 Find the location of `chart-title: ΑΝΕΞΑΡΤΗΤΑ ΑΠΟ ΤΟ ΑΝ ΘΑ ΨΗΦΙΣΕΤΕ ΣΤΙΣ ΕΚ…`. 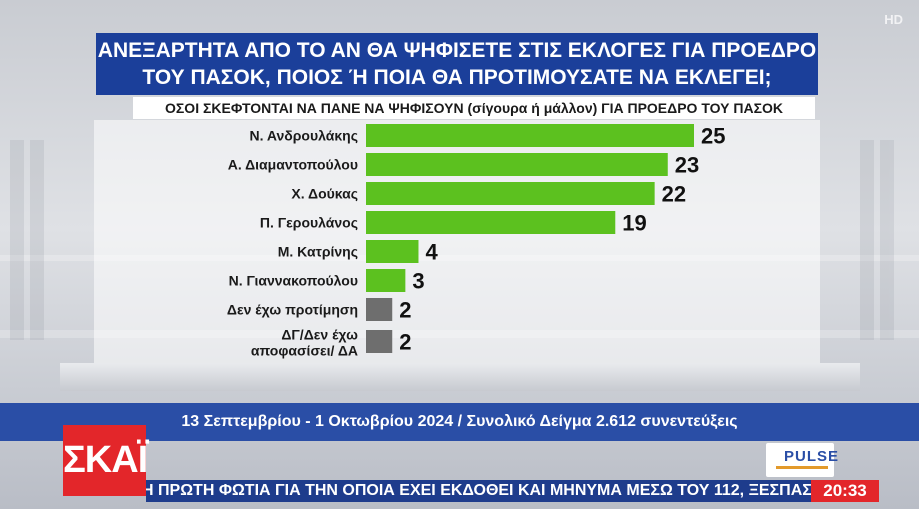

chart-title: ΑΝΕΞΑΡΤΗΤΑ ΑΠΟ ΤΟ ΑΝ ΘΑ ΨΗΦΙΣΕΤΕ ΣΤΙΣ ΕΚ… is located at coordinates (457, 64).